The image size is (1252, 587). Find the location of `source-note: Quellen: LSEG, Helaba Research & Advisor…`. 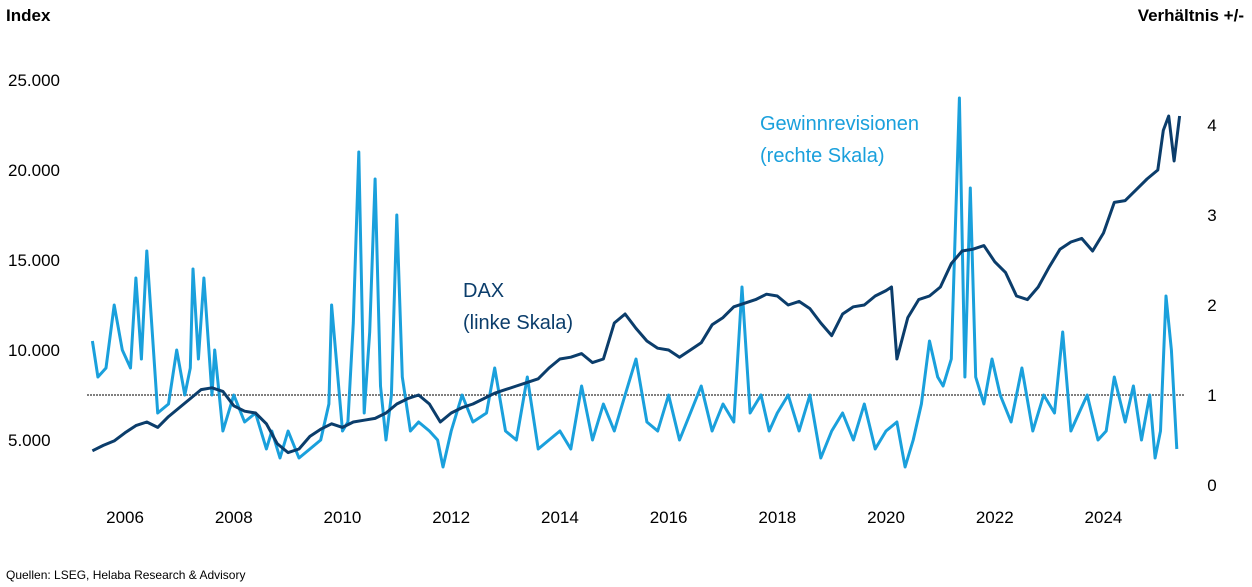

source-note: Quellen: LSEG, Helaba Research & Advisor… is located at coordinates (126, 575).